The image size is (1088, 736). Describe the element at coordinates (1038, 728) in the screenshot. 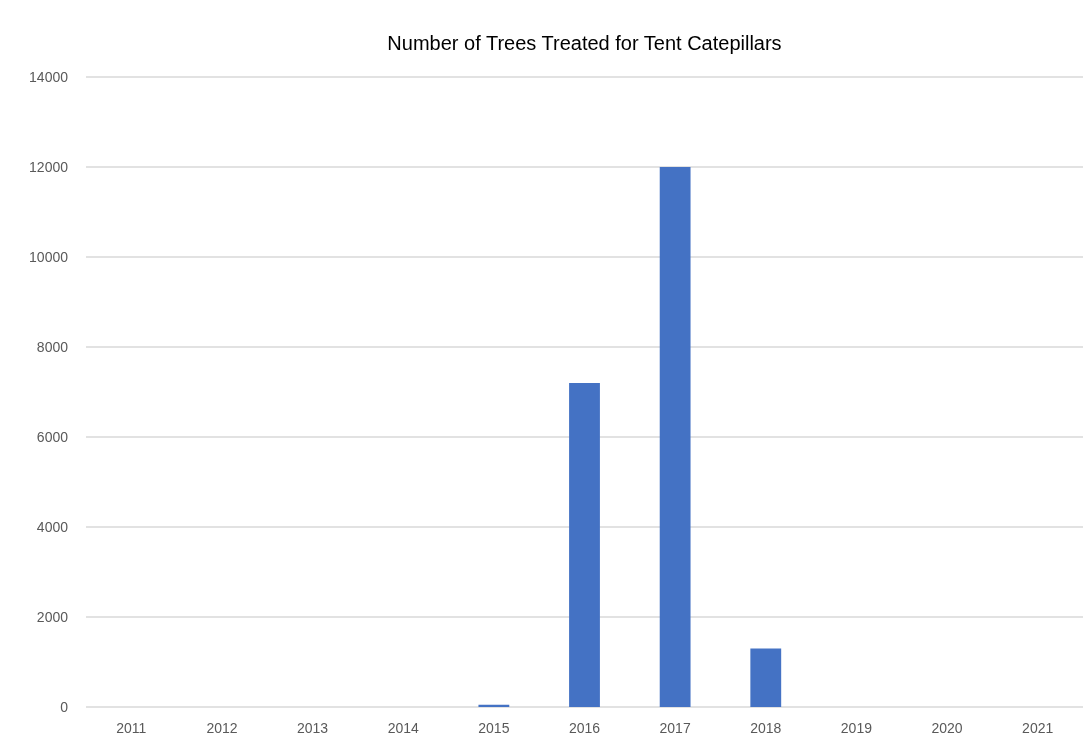

I see `x-tick-label: 2021` at that location.